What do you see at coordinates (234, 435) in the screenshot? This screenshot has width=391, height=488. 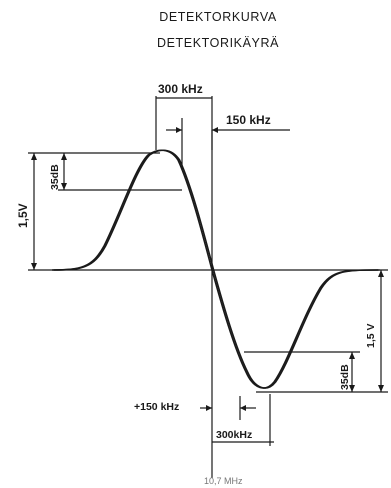 I see `bandwidth-bottom-label: 300kHz` at bounding box center [234, 435].